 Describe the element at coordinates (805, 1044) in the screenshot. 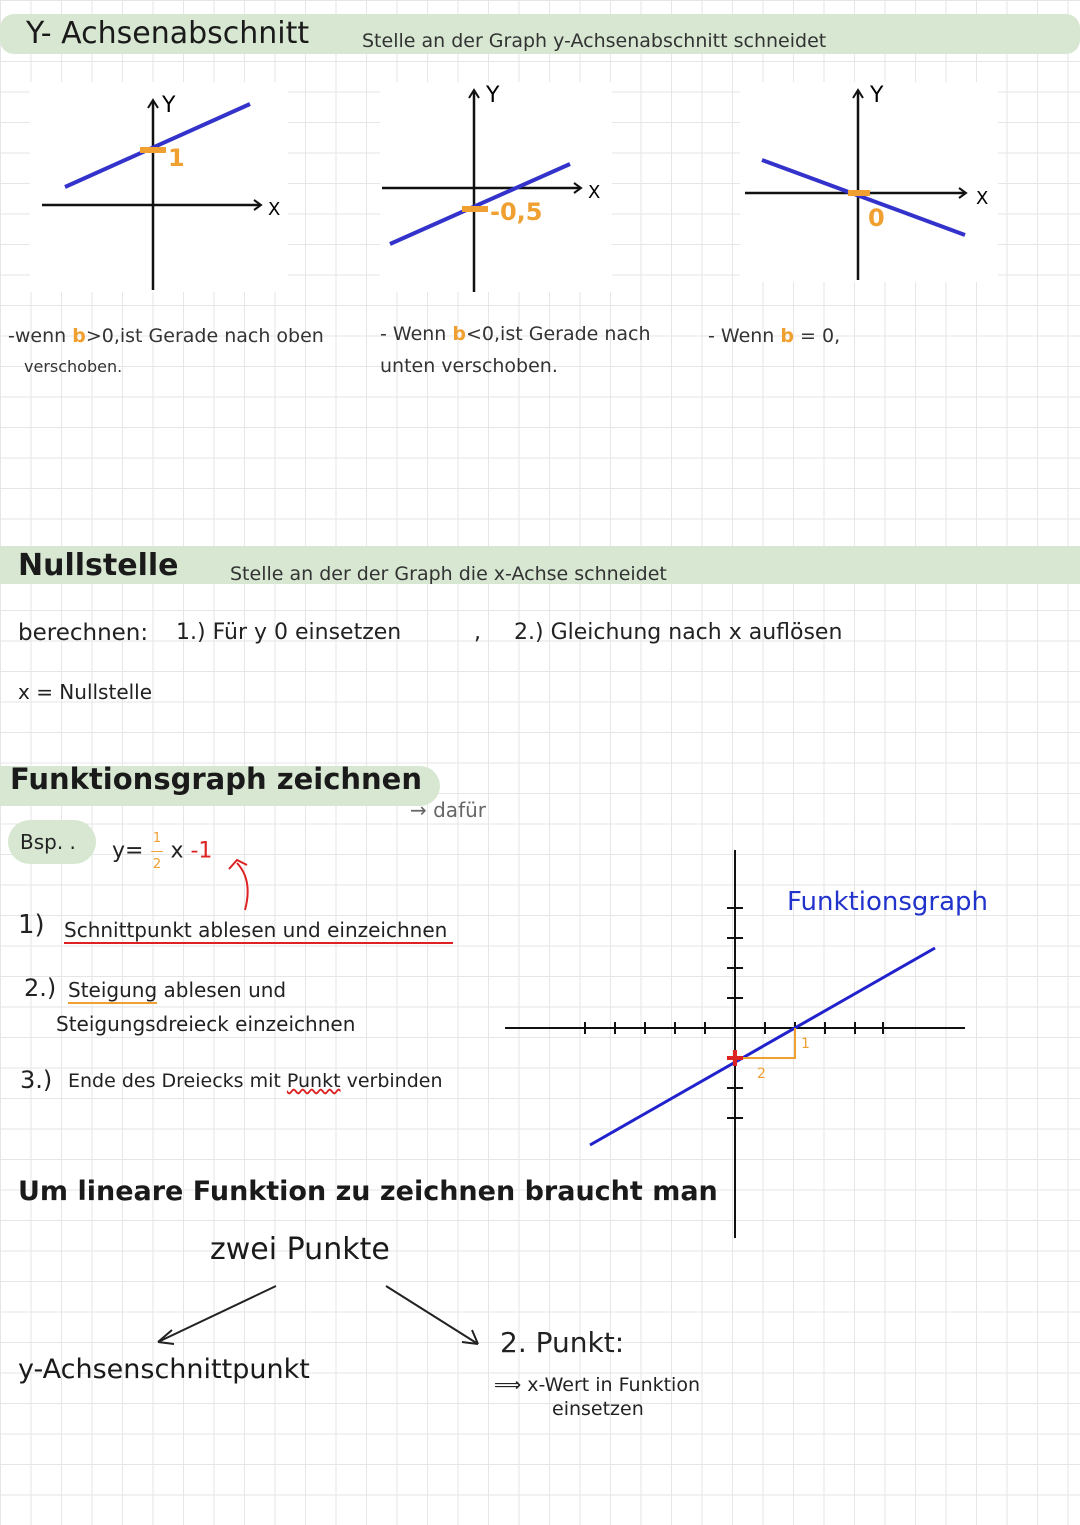

I see `triangle-dy-label: 1` at that location.